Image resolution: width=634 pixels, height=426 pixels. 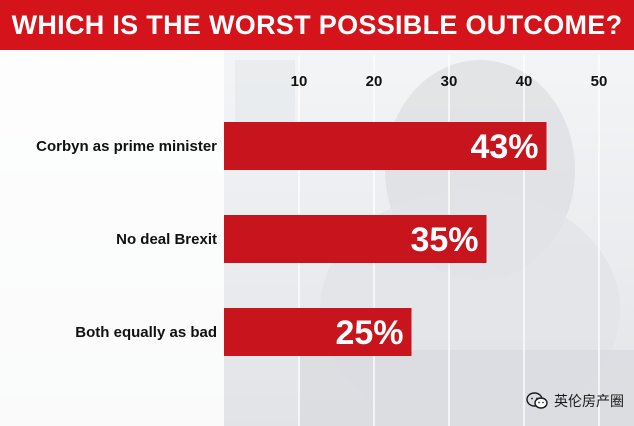 I want to click on chart-title: WHICH IS THE WORST POSSIBLE OUTCOME?, so click(x=317, y=25).